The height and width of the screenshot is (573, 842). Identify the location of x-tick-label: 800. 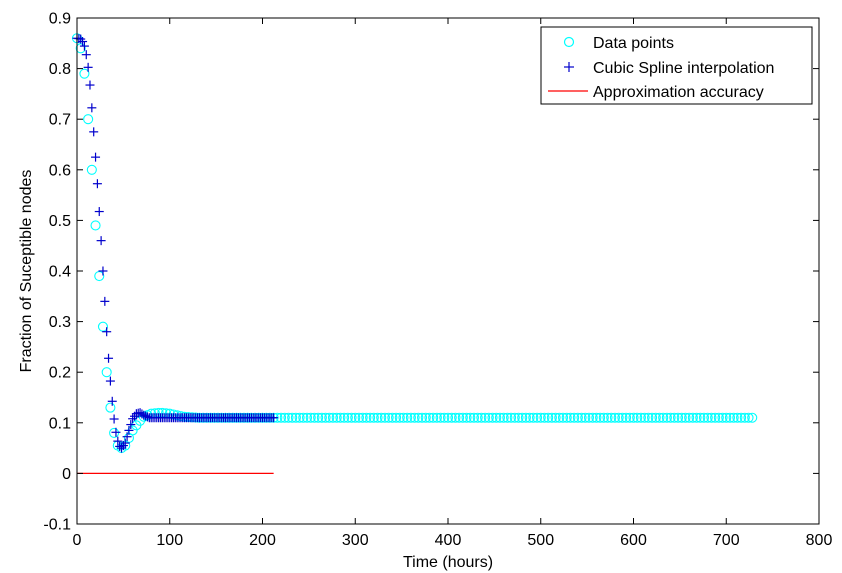
(819, 540).